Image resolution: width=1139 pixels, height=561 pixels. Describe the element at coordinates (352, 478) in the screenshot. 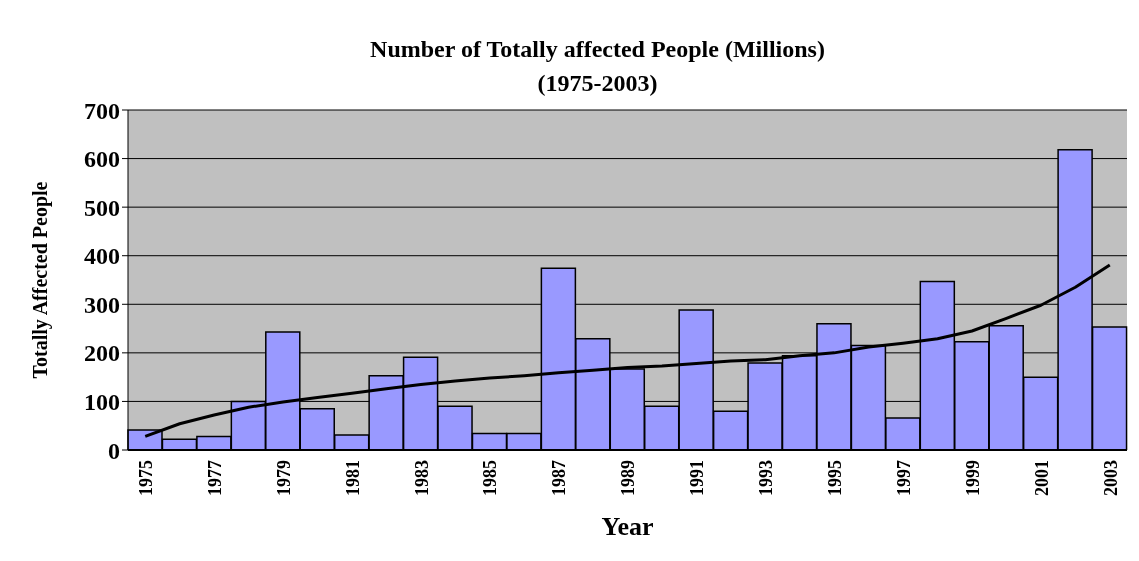

I see `x-tick-label: 1981` at that location.